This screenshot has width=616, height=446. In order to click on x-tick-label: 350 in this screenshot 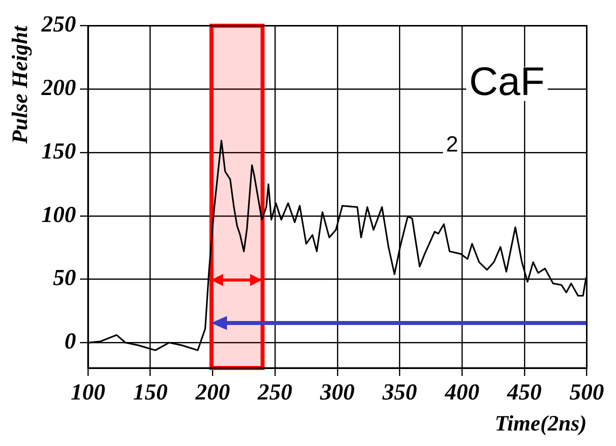, I will do `click(399, 392)`.